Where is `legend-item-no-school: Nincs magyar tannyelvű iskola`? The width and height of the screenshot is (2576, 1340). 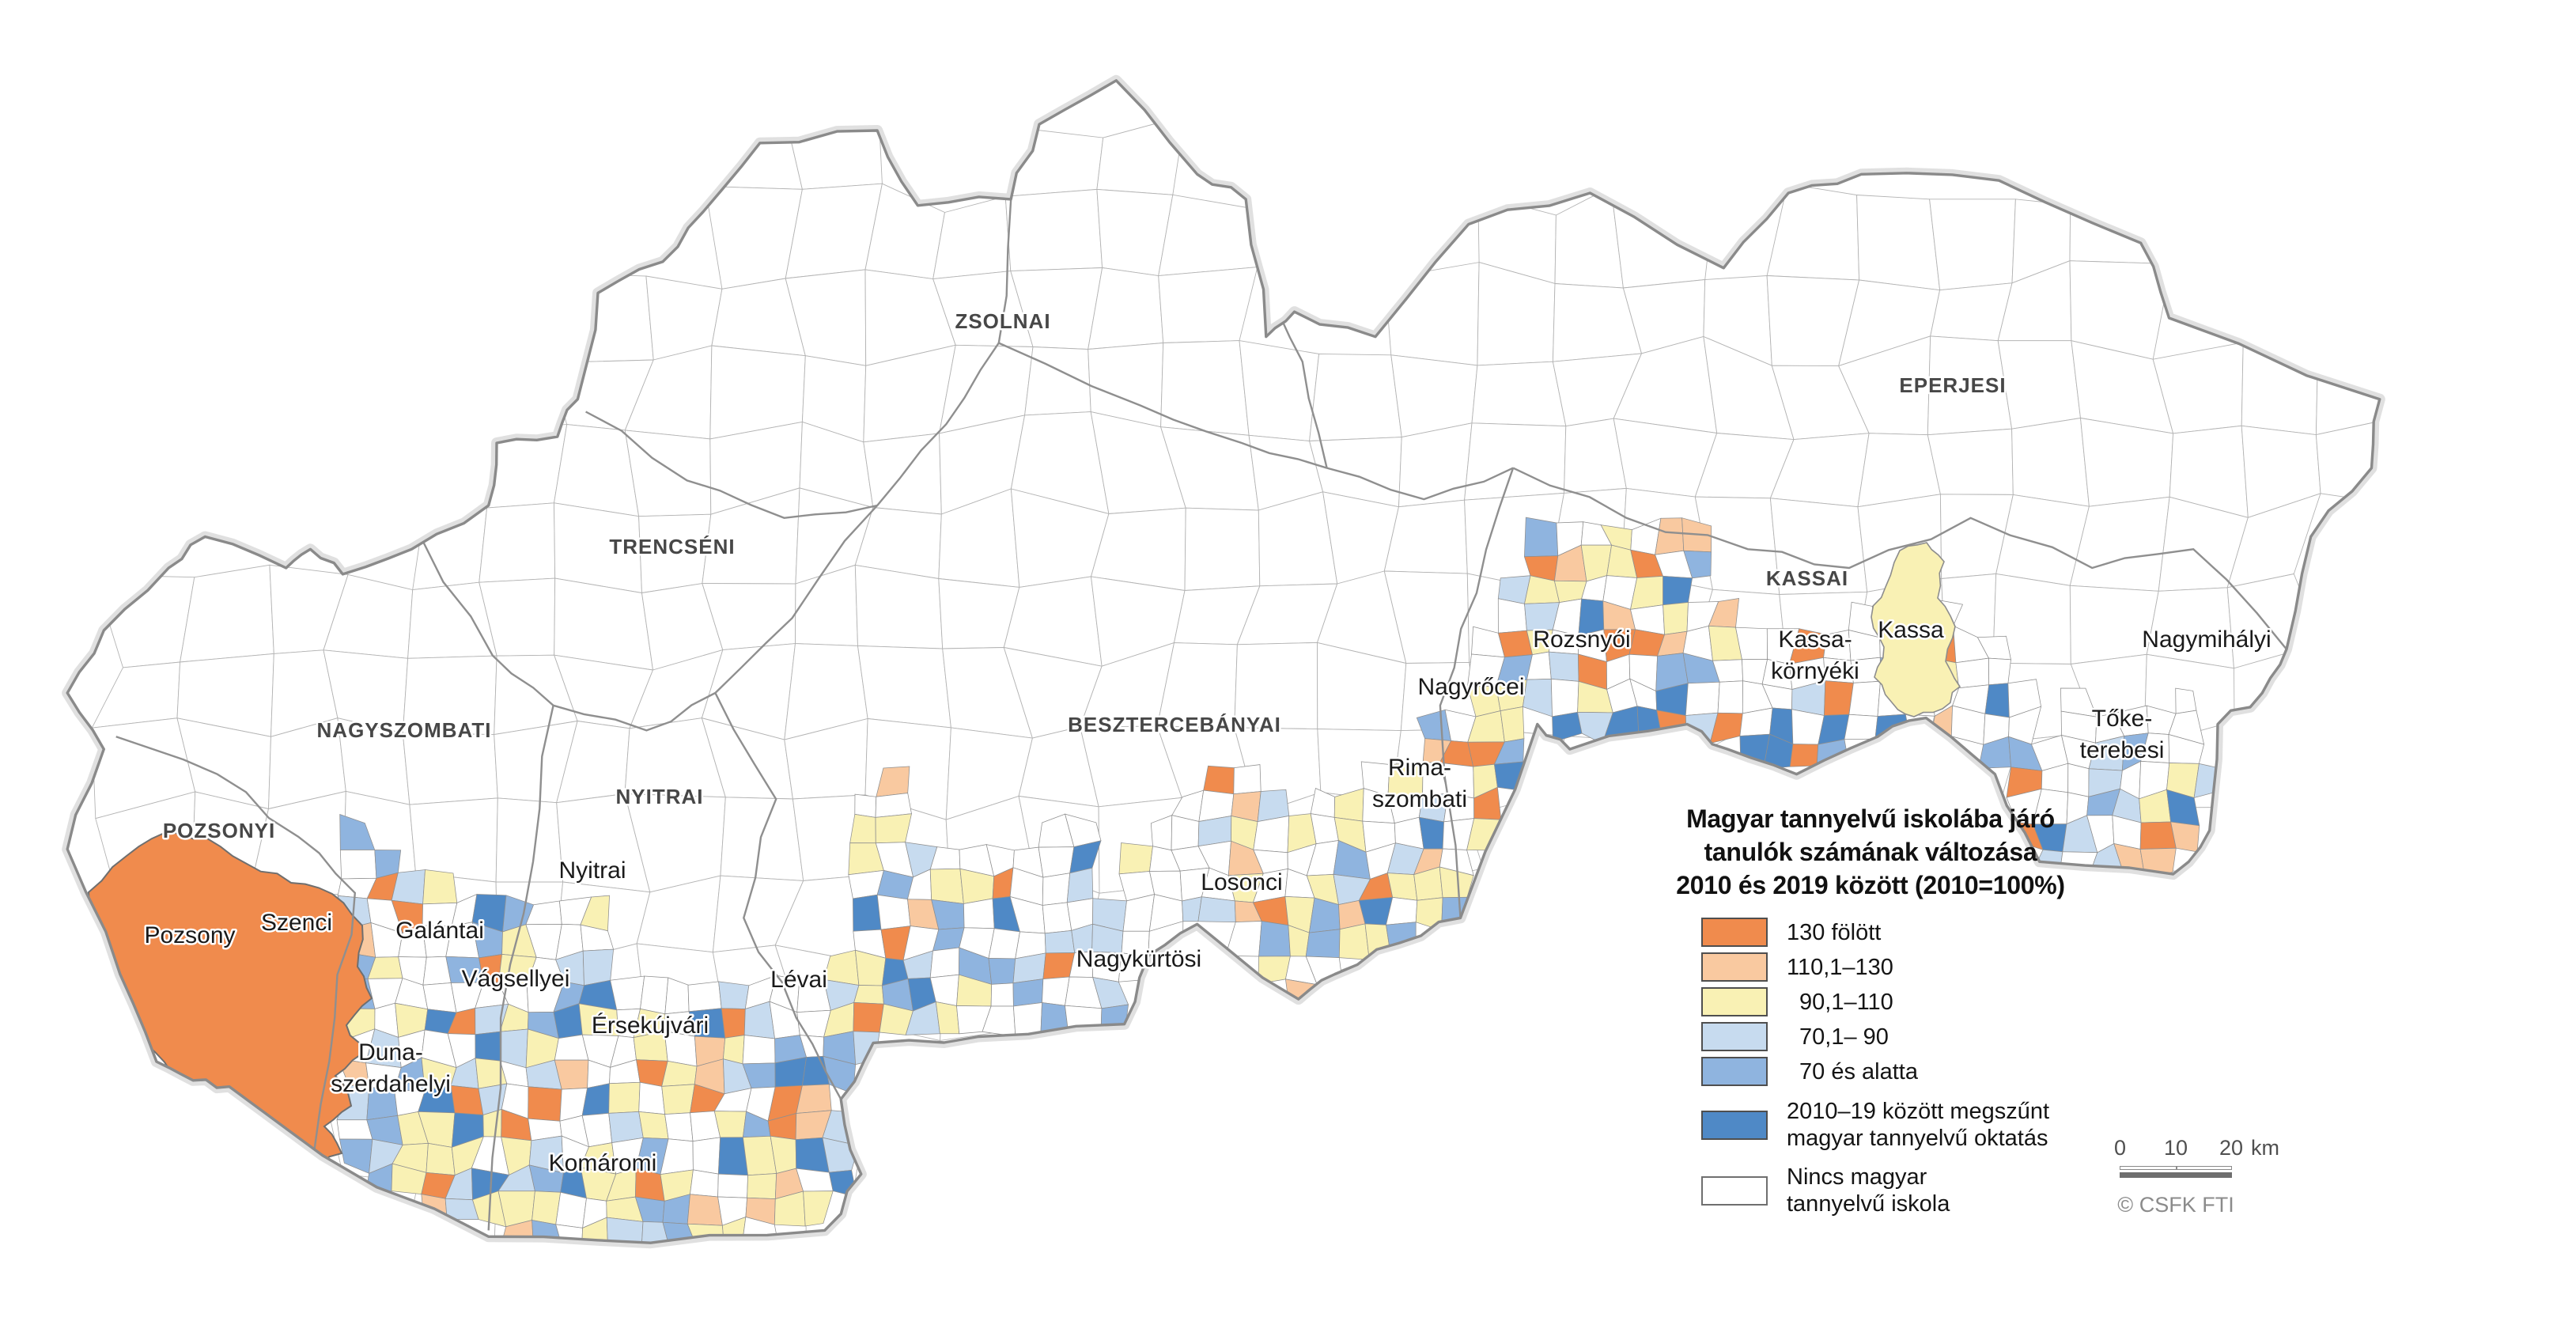
legend-item-no-school: Nincs magyar tannyelvű iskola is located at coordinates (1892, 1190).